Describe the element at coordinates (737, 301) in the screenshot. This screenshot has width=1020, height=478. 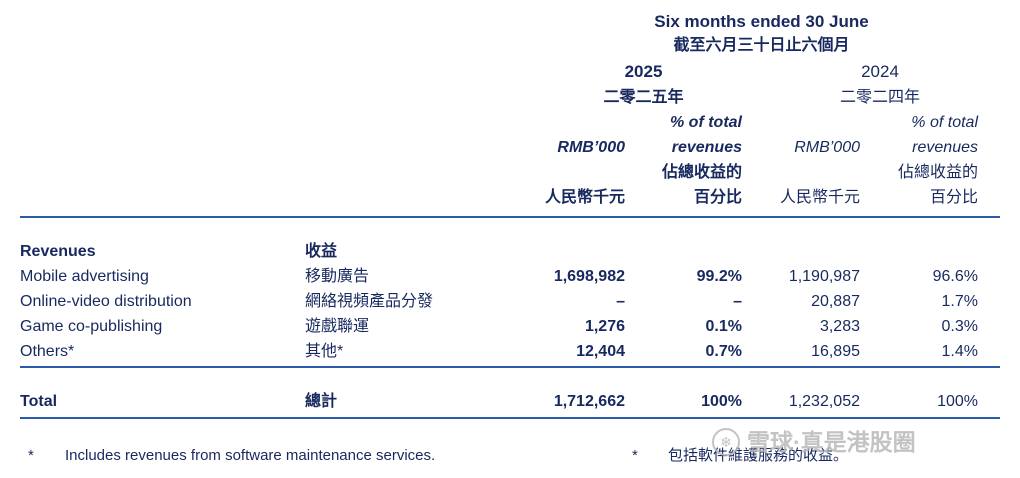
I see `pct-2025: –` at that location.